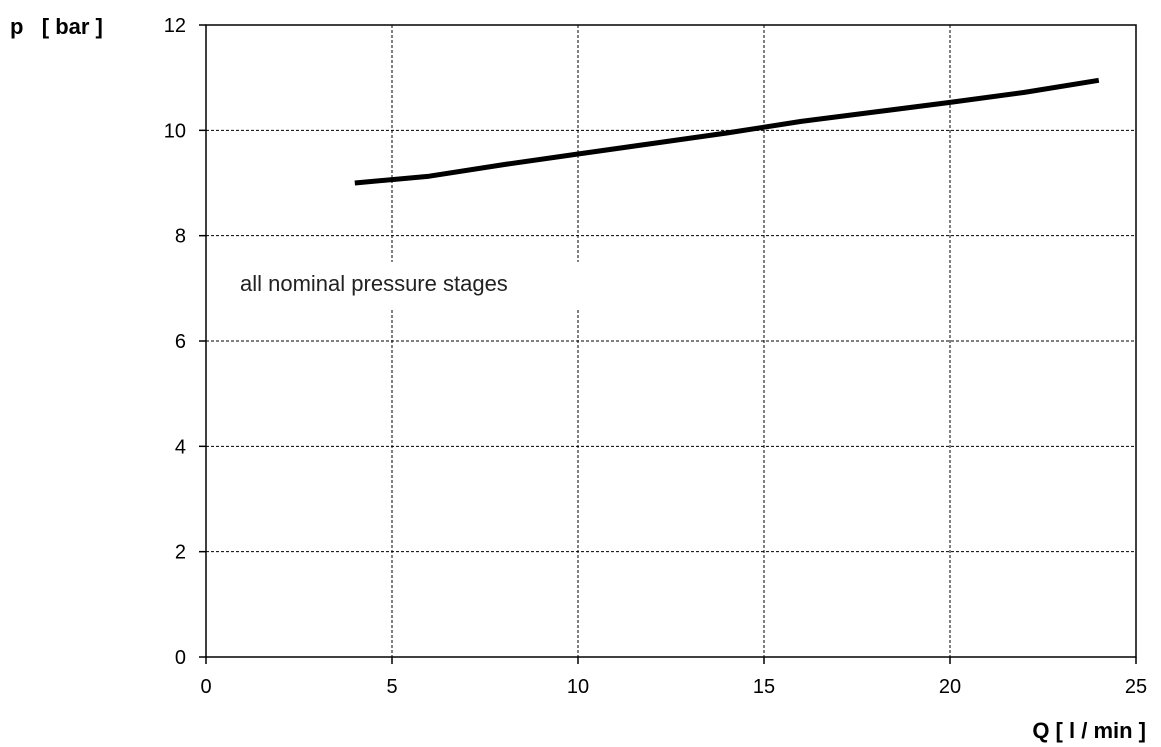  I want to click on series-group, so click(727, 131).